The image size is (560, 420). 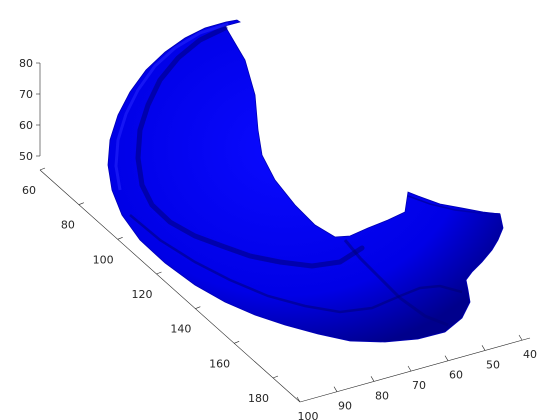 I want to click on x-tick-label: 40, so click(x=530, y=354).